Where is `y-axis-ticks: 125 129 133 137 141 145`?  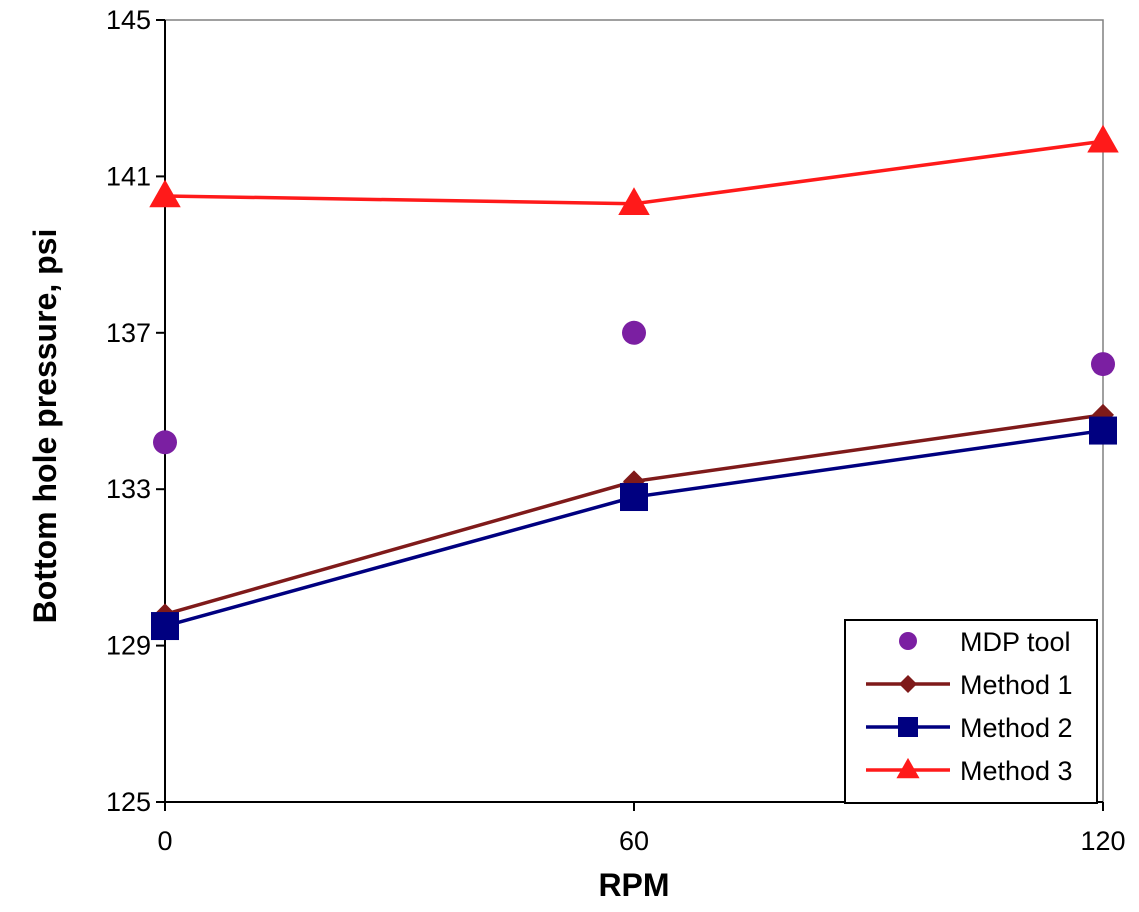
y-axis-ticks: 125 129 133 137 141 145 is located at coordinates (135, 411).